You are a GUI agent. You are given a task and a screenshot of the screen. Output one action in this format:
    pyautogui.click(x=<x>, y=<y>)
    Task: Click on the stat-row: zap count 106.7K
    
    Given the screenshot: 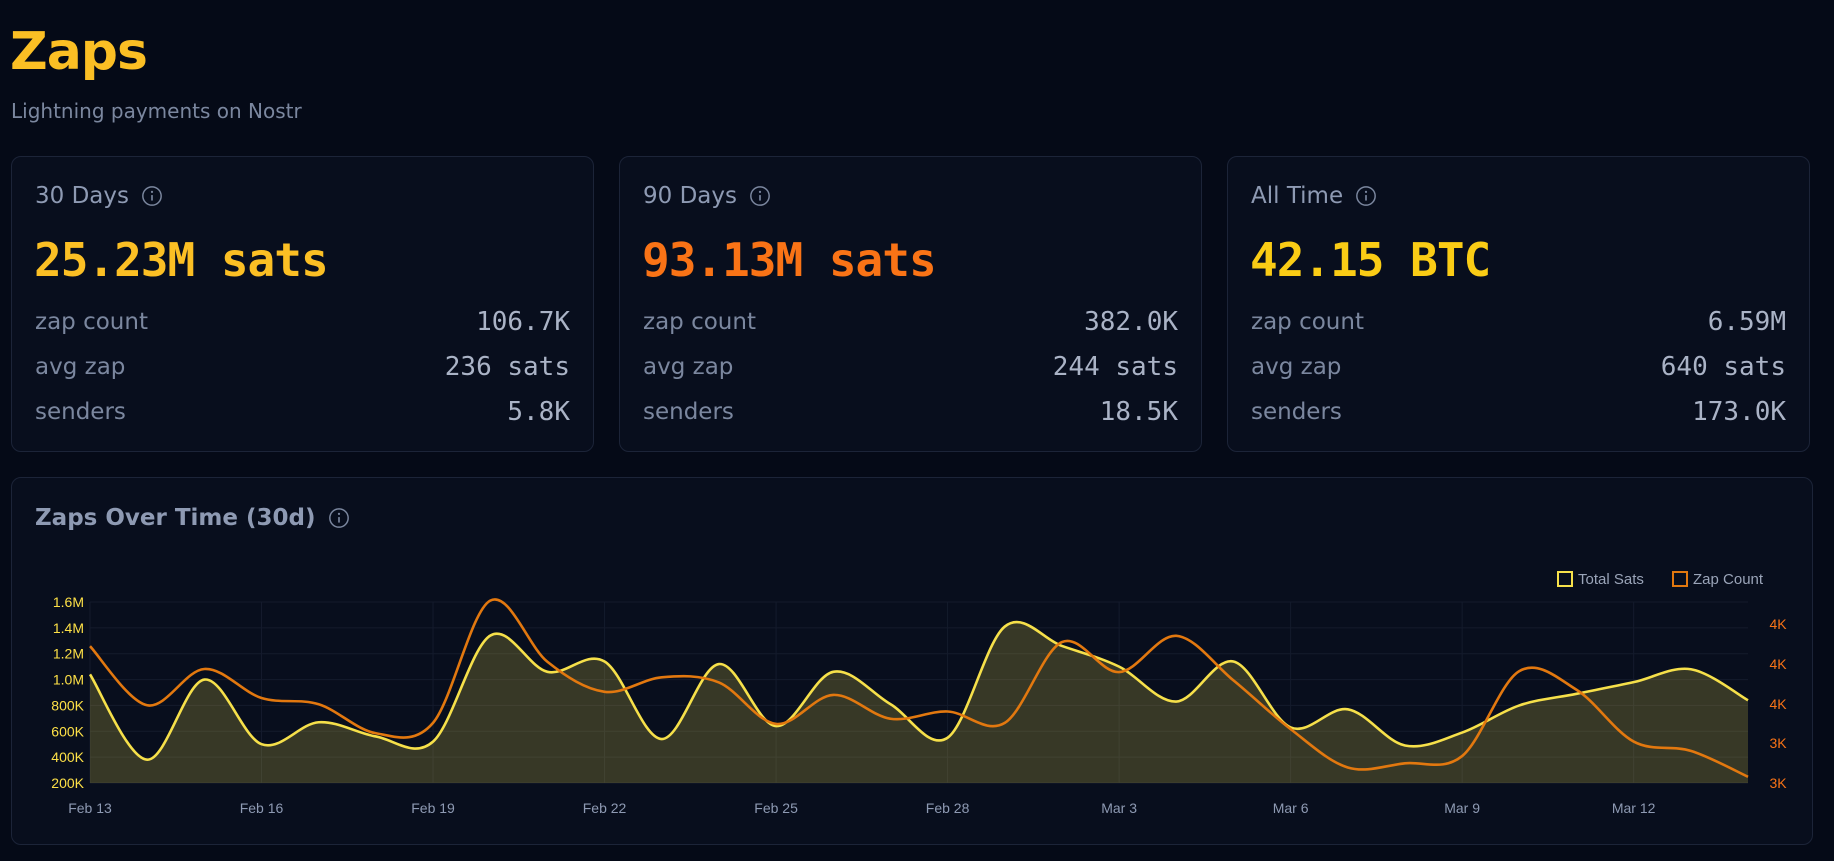 What is the action you would take?
    pyautogui.click(x=302, y=322)
    